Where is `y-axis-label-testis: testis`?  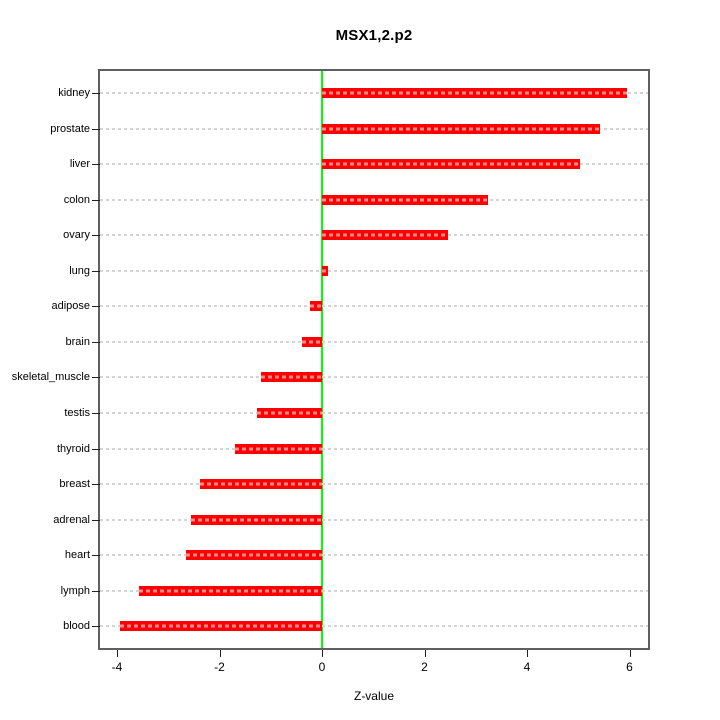
y-axis-label-testis: testis is located at coordinates (77, 412).